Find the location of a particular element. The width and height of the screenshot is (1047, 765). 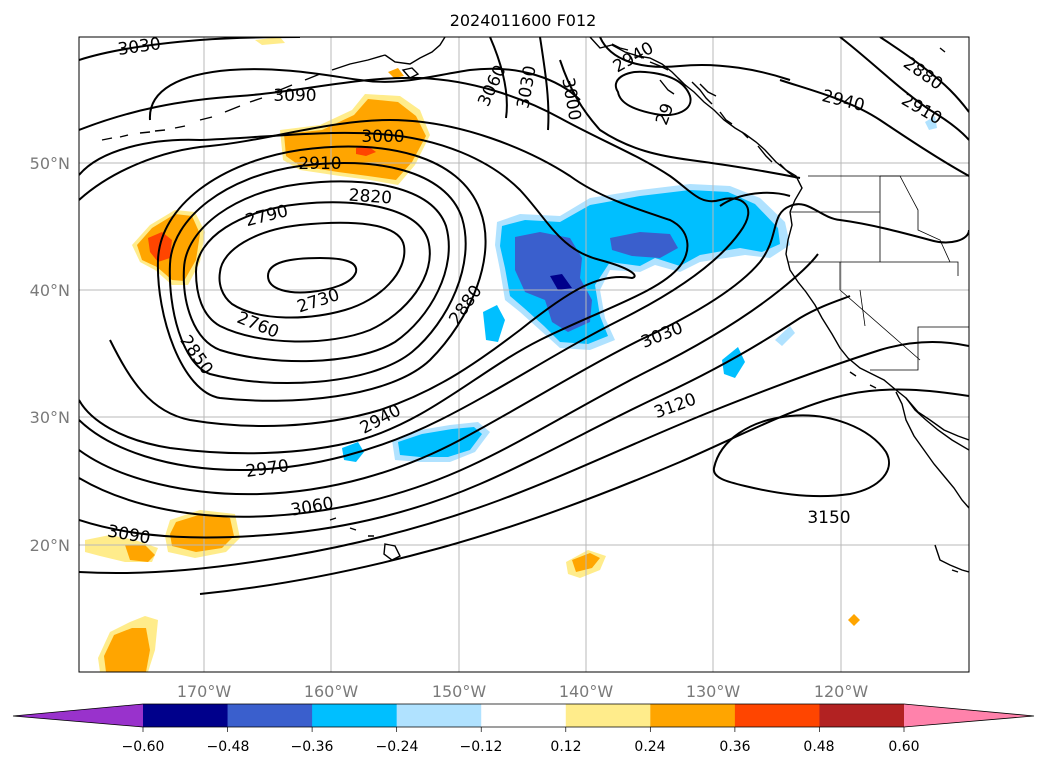

lon-label: 120°W is located at coordinates (841, 691).